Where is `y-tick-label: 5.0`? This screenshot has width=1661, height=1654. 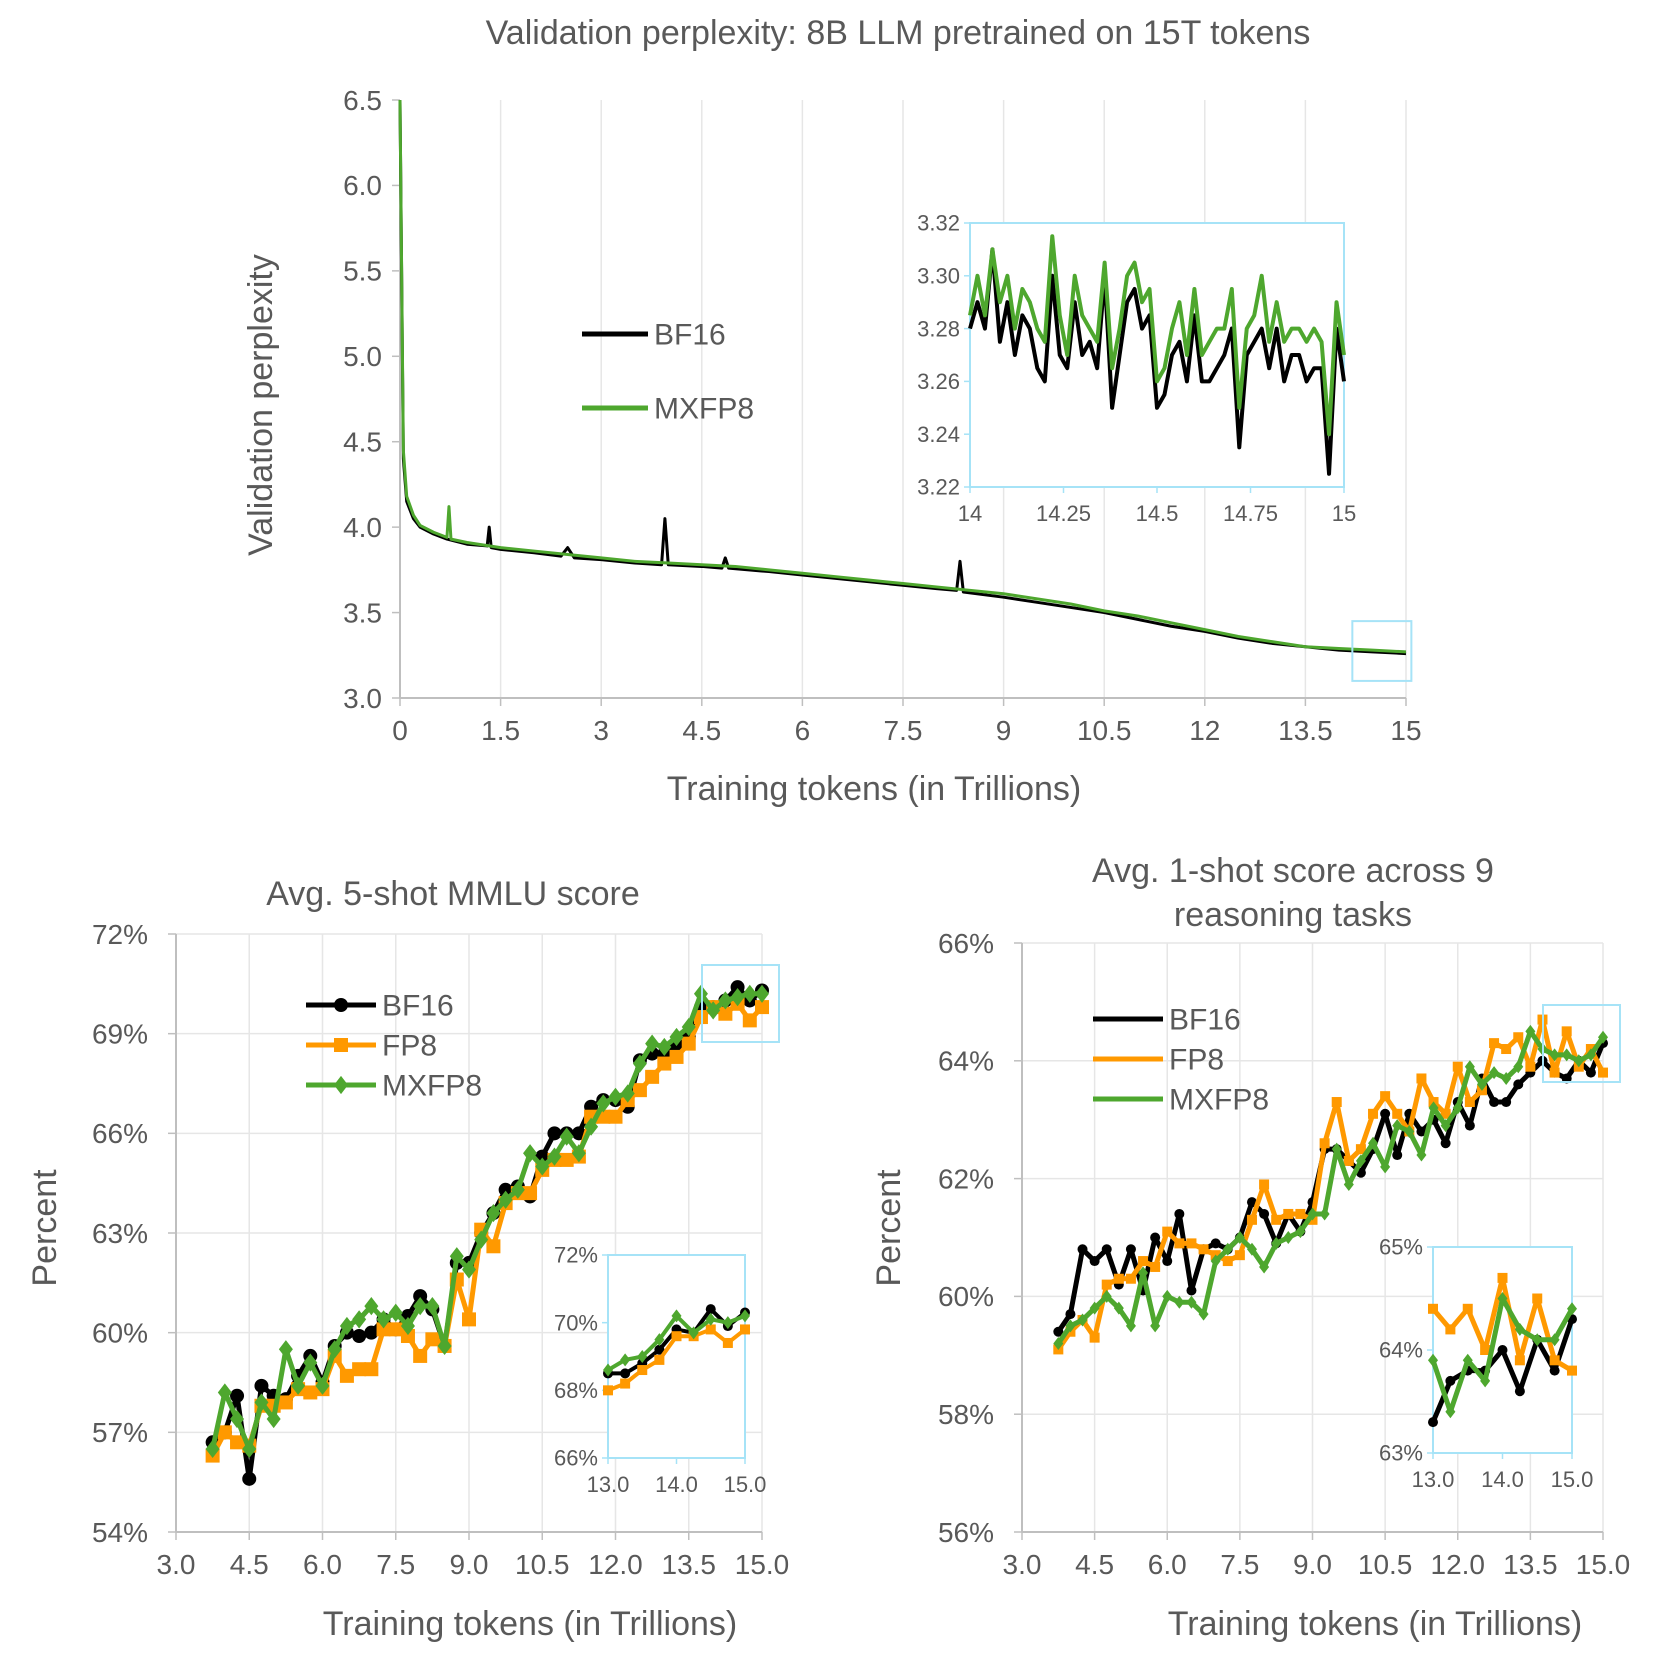 y-tick-label: 5.0 is located at coordinates (362, 356).